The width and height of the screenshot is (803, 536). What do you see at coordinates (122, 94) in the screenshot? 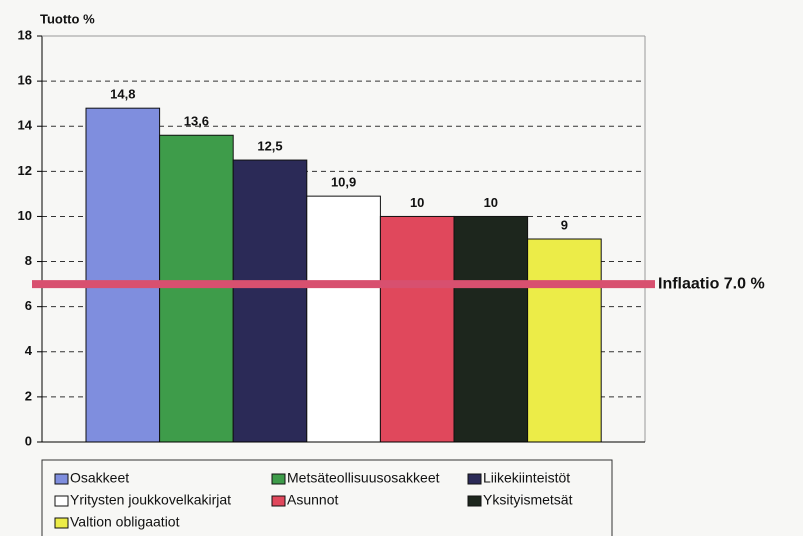
I see `value-label: 14,8` at bounding box center [122, 94].